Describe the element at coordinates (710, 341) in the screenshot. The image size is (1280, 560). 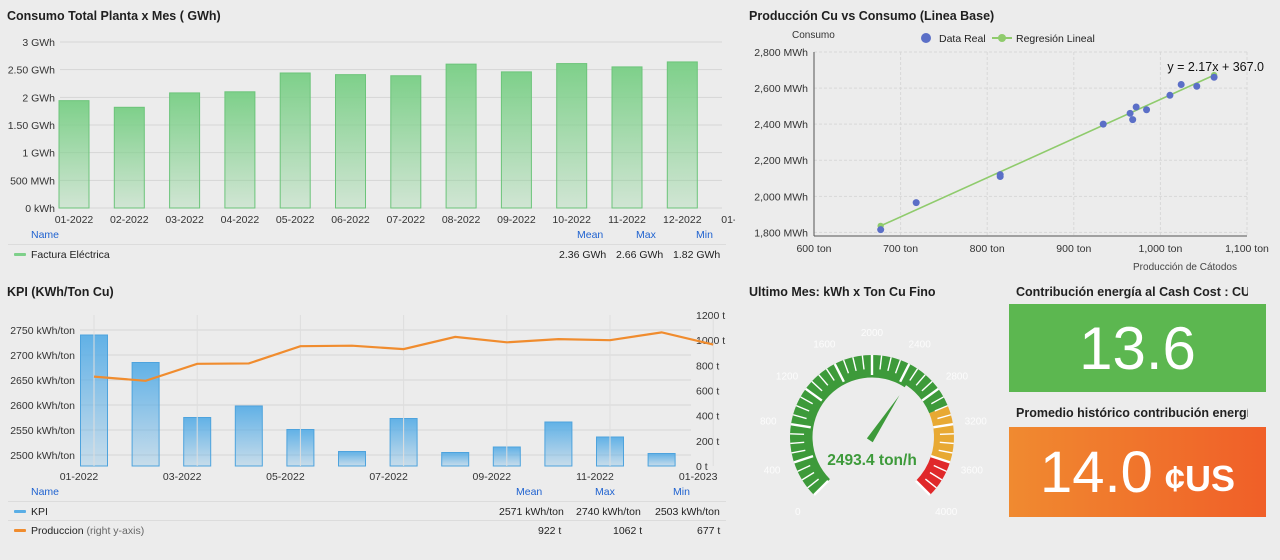
I see `kpi-ytick-right: 1000 t` at that location.